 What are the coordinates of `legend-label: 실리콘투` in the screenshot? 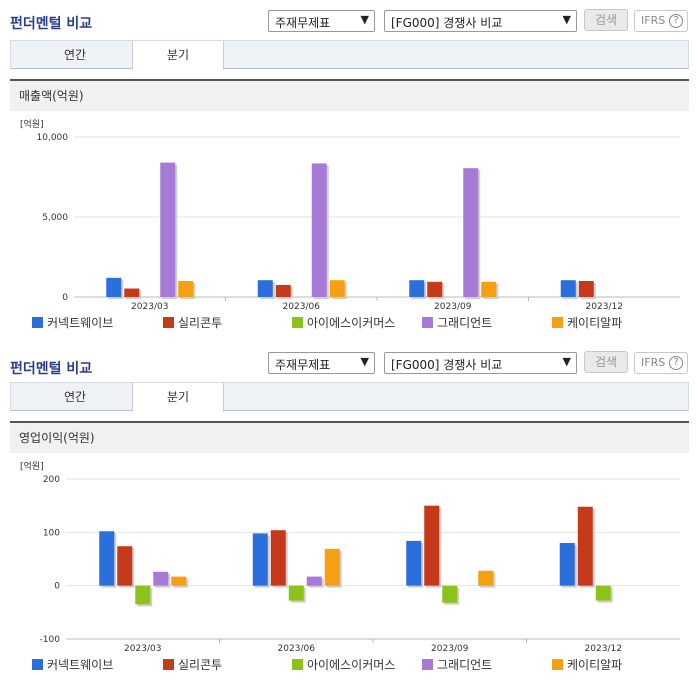 It's located at (200, 323).